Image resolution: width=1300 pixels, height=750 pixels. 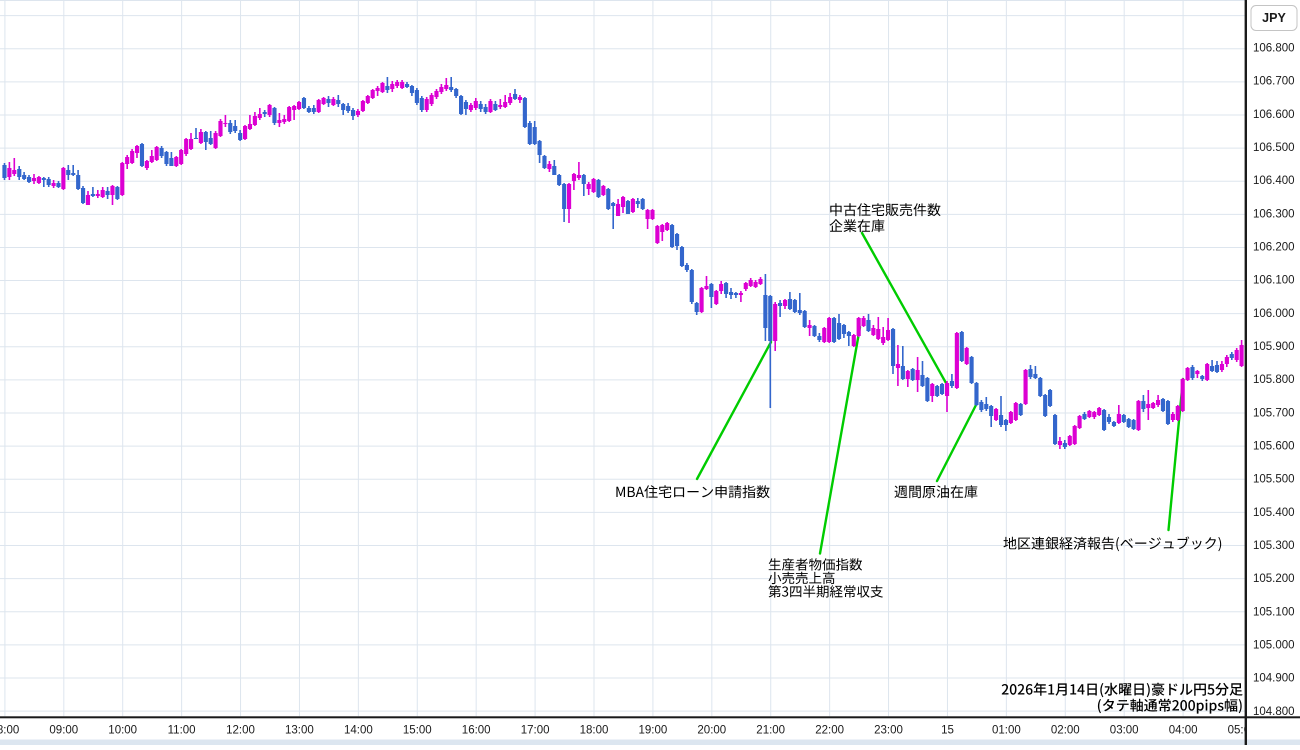 What do you see at coordinates (1274, 214) in the screenshot?
I see `svg-text: 106.300` at bounding box center [1274, 214].